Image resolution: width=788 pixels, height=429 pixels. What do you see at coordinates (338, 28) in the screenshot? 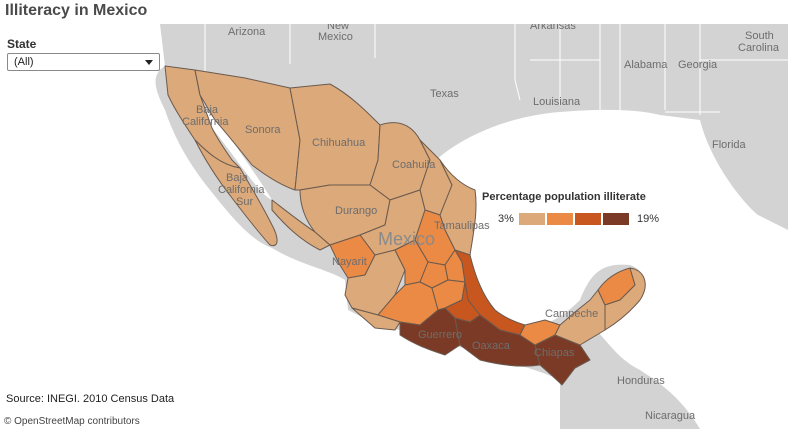
I see `label-new-mexico-1: New` at bounding box center [338, 28].